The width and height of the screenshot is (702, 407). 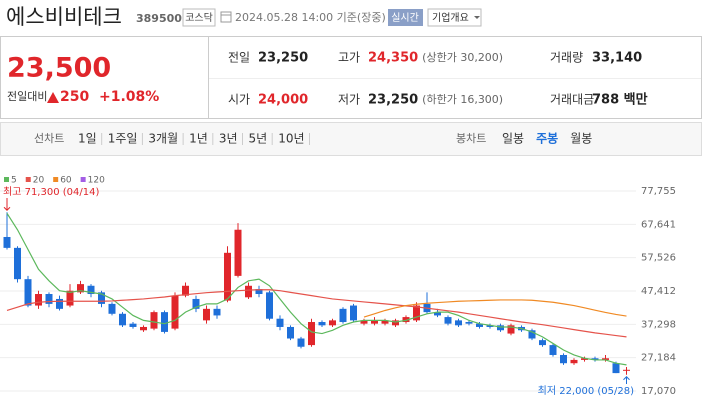 What do you see at coordinates (581, 139) in the screenshot?
I see `candle-tab: 월봉` at bounding box center [581, 139].